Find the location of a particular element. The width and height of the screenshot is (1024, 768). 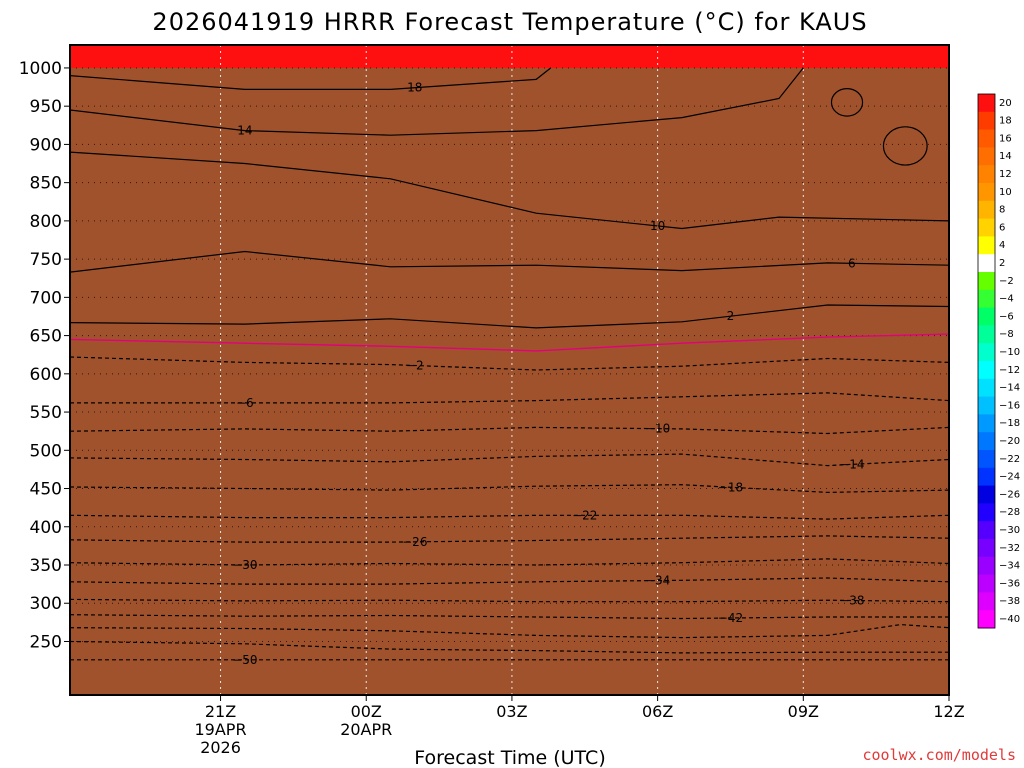

legend-label: 12 is located at coordinates (1005, 174).